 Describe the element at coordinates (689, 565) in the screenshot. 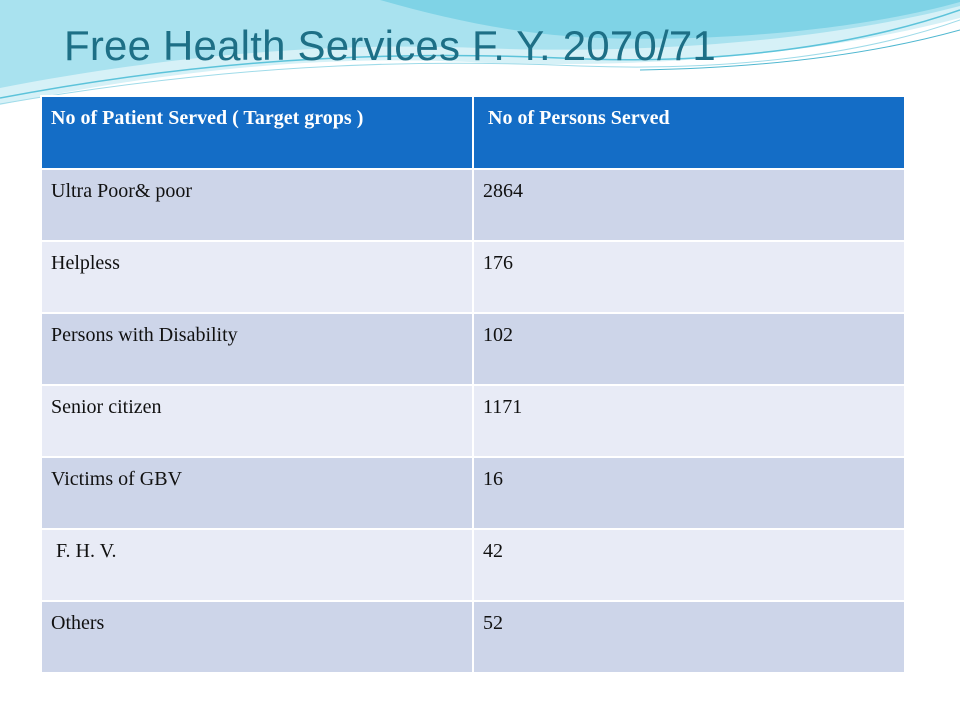

I see `count-cell: 42` at that location.